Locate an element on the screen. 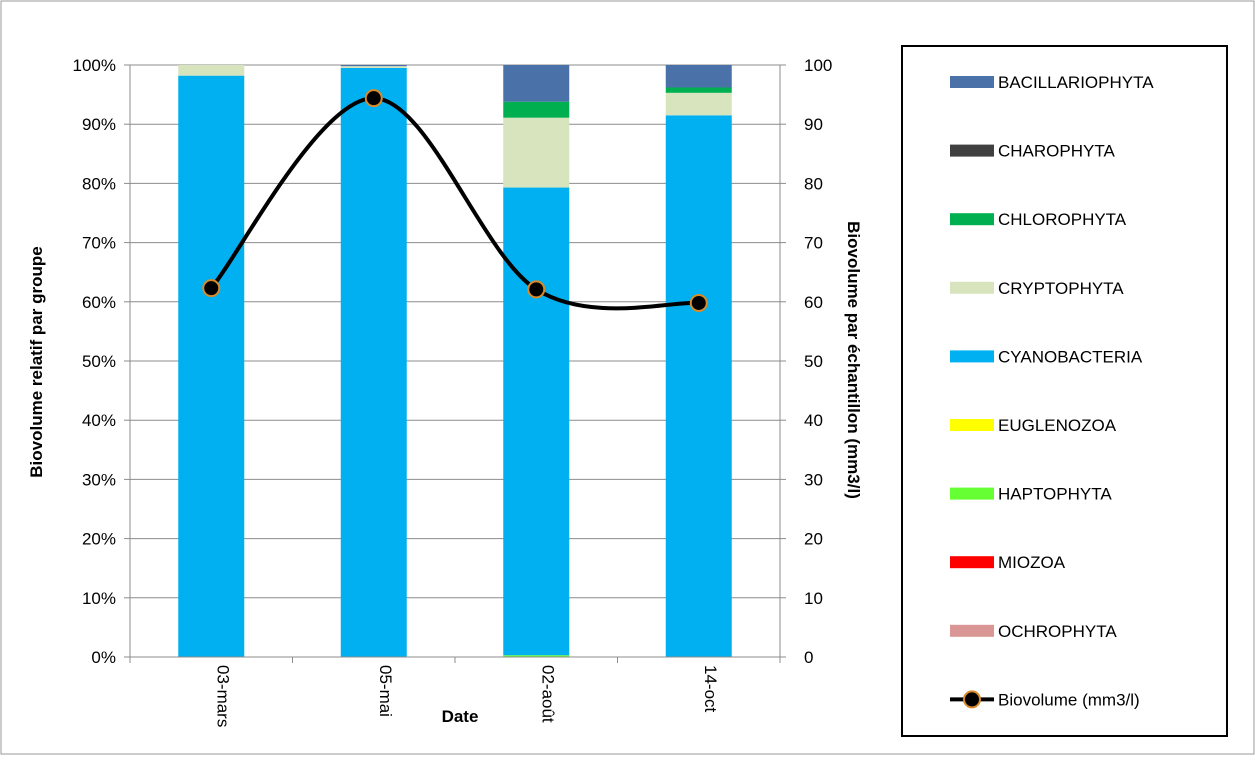 The height and width of the screenshot is (760, 1255). y2-tick-label: 60 is located at coordinates (813, 302).